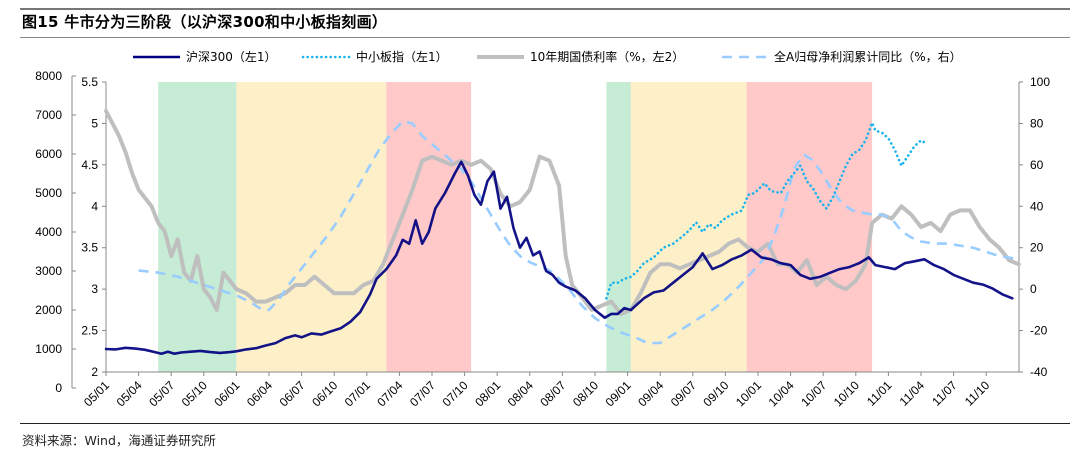  What do you see at coordinates (552, 393) in the screenshot?
I see `x-tick-label: 08/07` at bounding box center [552, 393].